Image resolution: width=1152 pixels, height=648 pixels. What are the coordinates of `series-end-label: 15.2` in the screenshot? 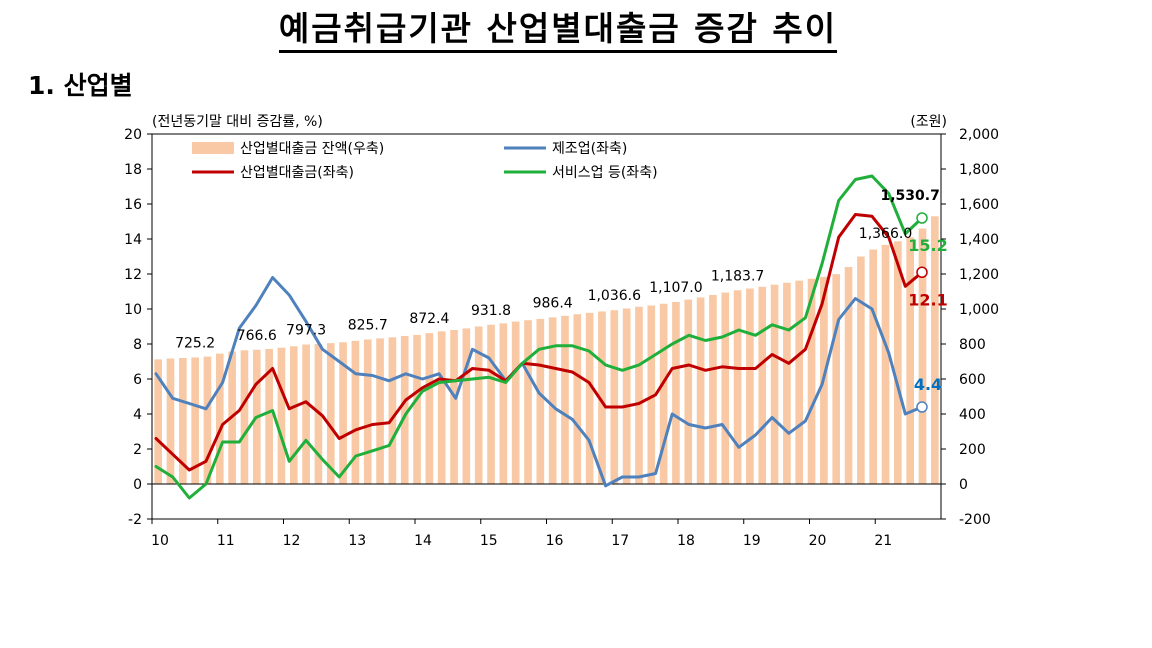 It's located at (927, 245).